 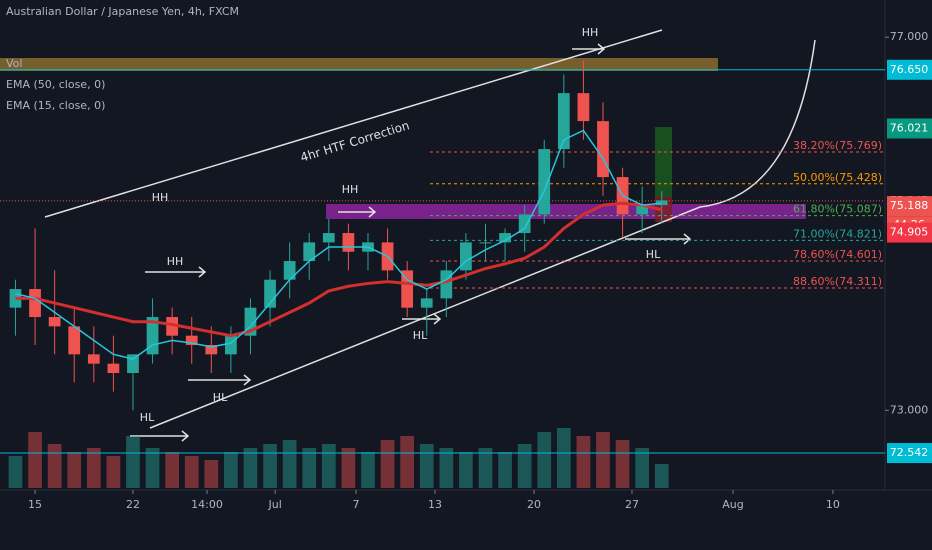 I want to click on fib-label: 50.00%(75.428), so click(x=837, y=177).